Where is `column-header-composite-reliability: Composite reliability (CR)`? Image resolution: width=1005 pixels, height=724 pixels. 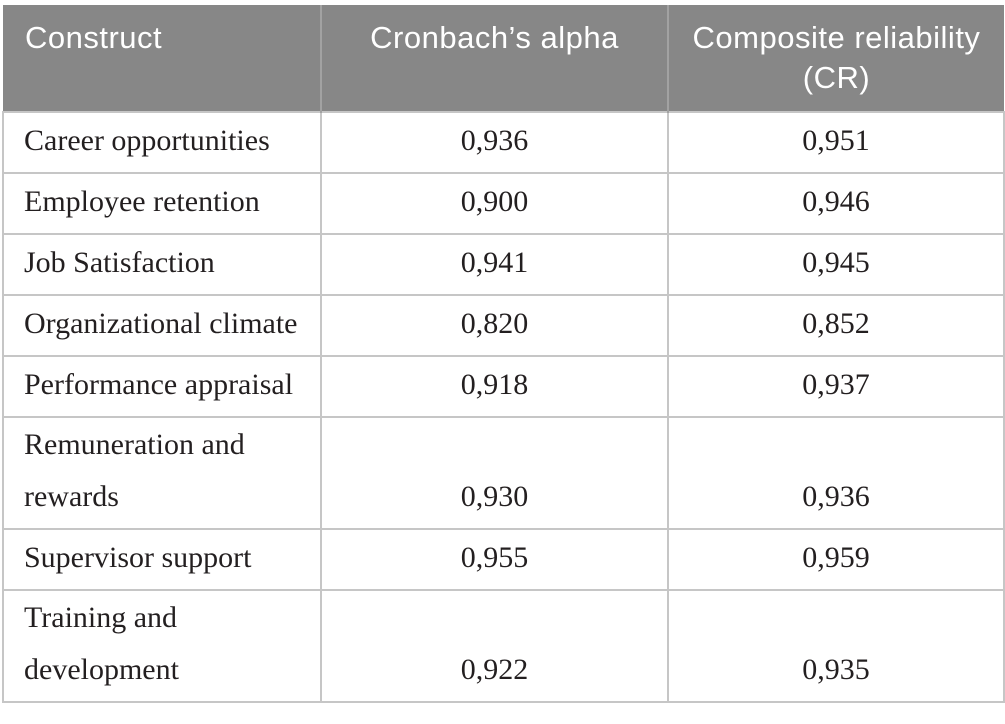 column-header-composite-reliability: Composite reliability (CR) is located at coordinates (835, 58).